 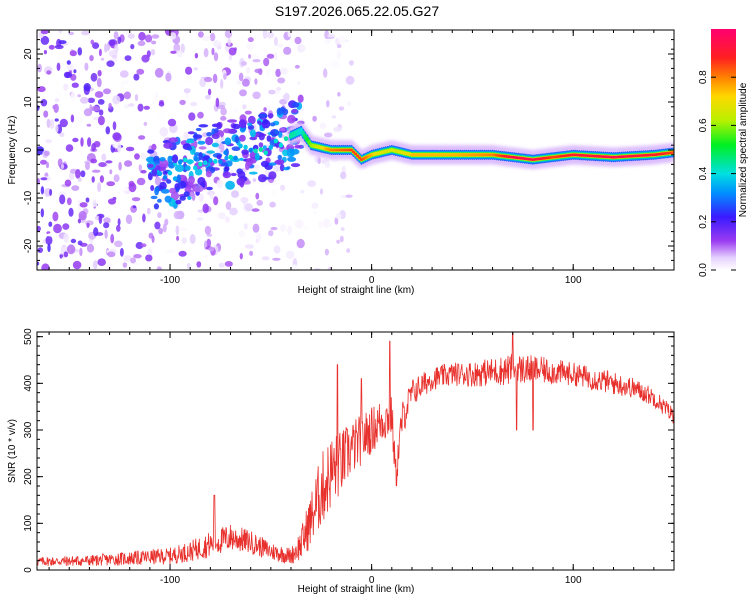 What do you see at coordinates (723, 149) in the screenshot?
I see `colorbar-gradient` at bounding box center [723, 149].